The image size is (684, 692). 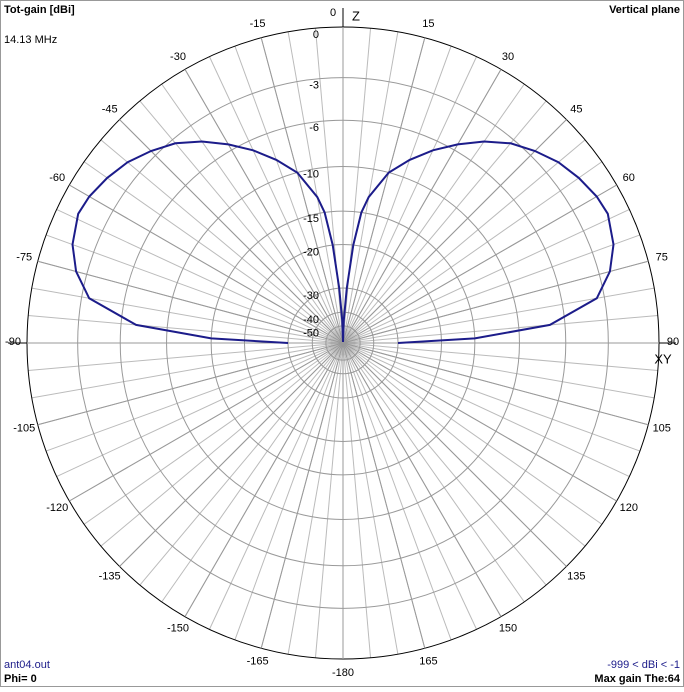 What do you see at coordinates (316, 35) in the screenshot?
I see `ring-label: 0` at bounding box center [316, 35].